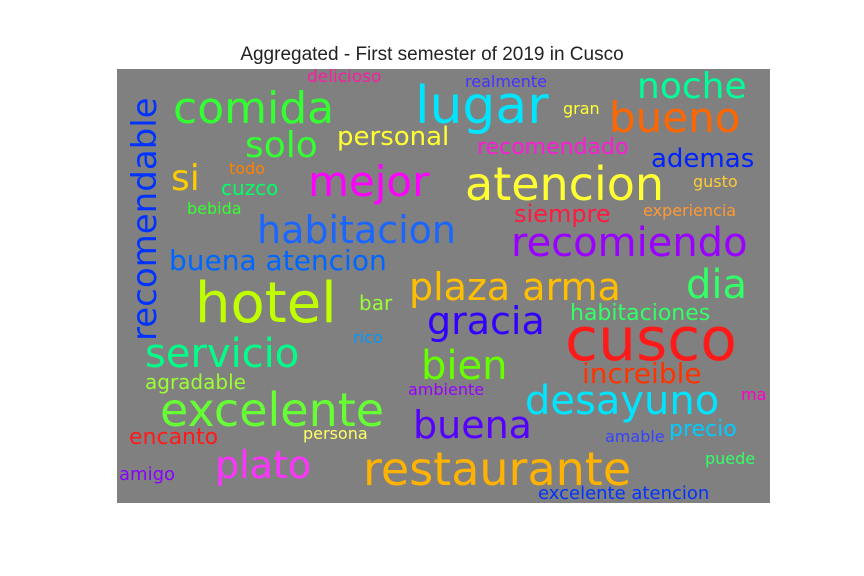 This screenshot has height=576, width=864. Describe the element at coordinates (651, 340) in the screenshot. I see `word-cusco: cusco` at that location.